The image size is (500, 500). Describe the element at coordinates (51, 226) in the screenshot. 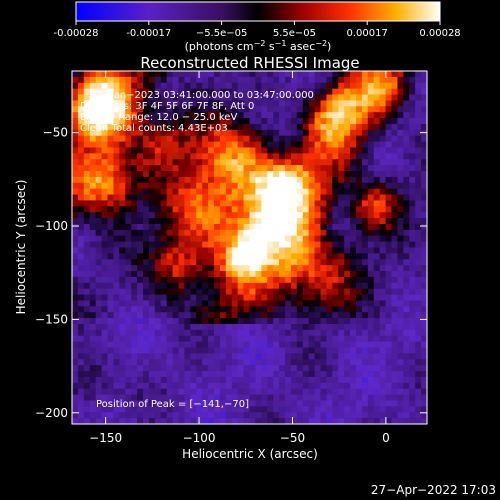

I see `y-tick-label: −100` at that location.